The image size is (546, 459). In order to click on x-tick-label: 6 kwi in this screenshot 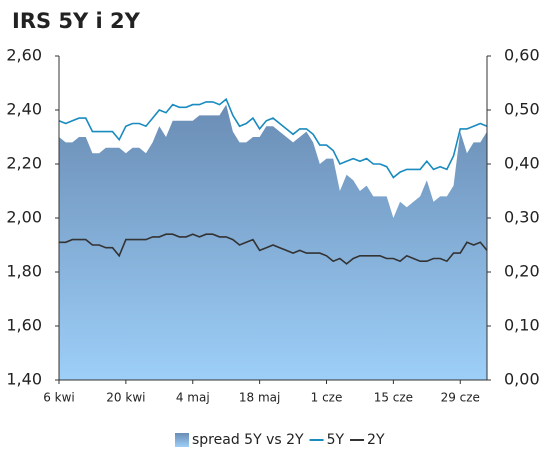, I will do `click(59, 398)`.